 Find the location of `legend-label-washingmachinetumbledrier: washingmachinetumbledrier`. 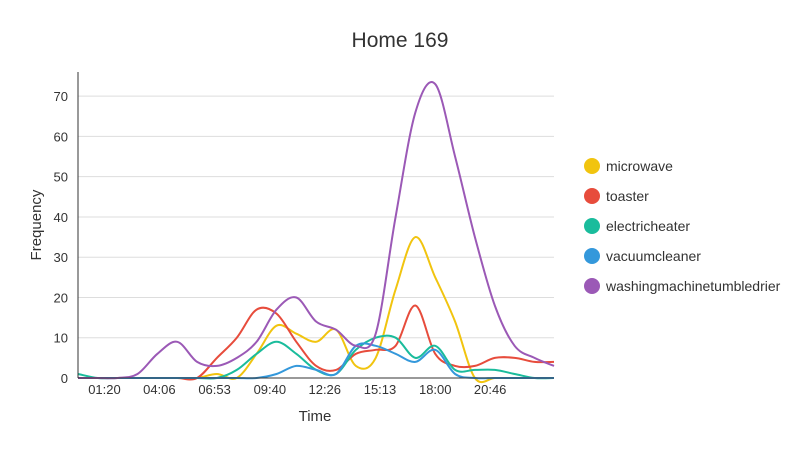

legend-label-washingmachinetumbledrier: washingmachinetumbledrier is located at coordinates (693, 286).